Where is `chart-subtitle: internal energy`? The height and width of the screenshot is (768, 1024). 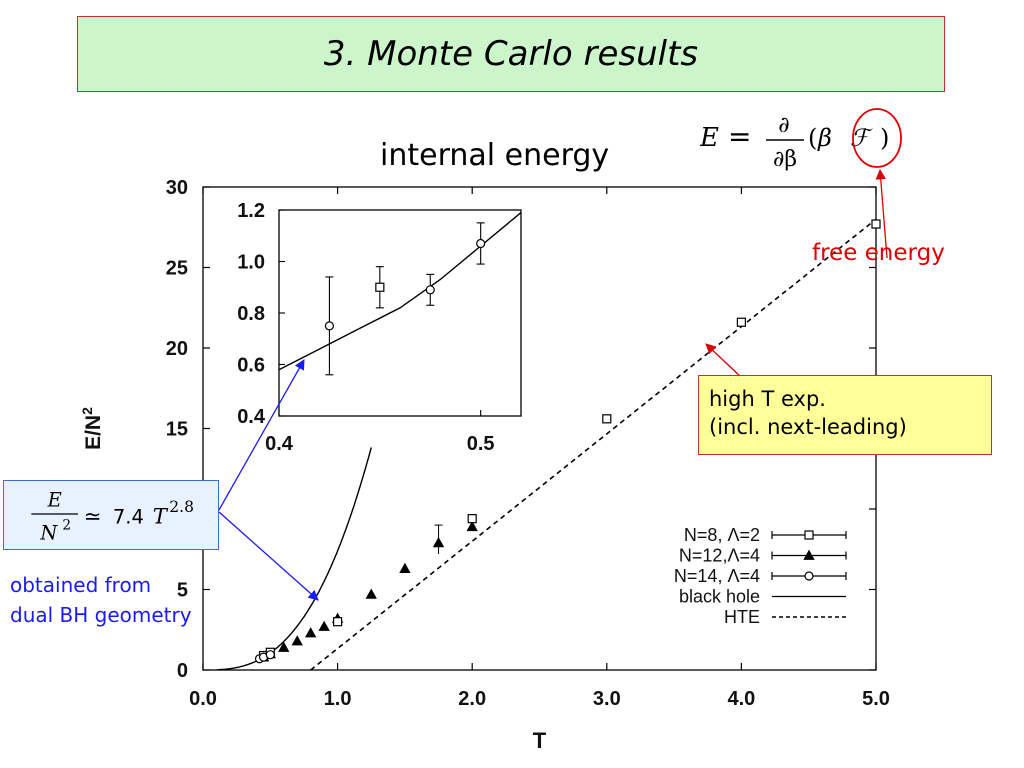
chart-subtitle: internal energy is located at coordinates (495, 155).